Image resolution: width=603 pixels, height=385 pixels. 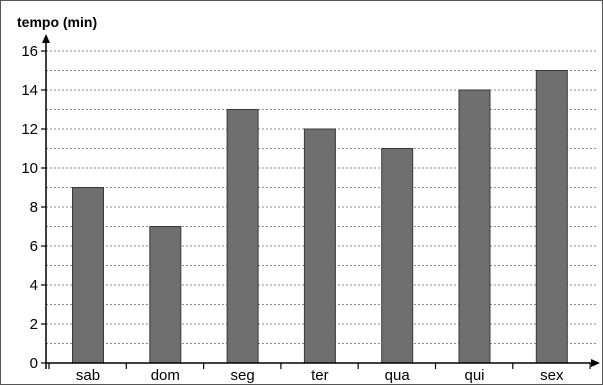 I want to click on x-tick-label: sex, so click(x=552, y=375).